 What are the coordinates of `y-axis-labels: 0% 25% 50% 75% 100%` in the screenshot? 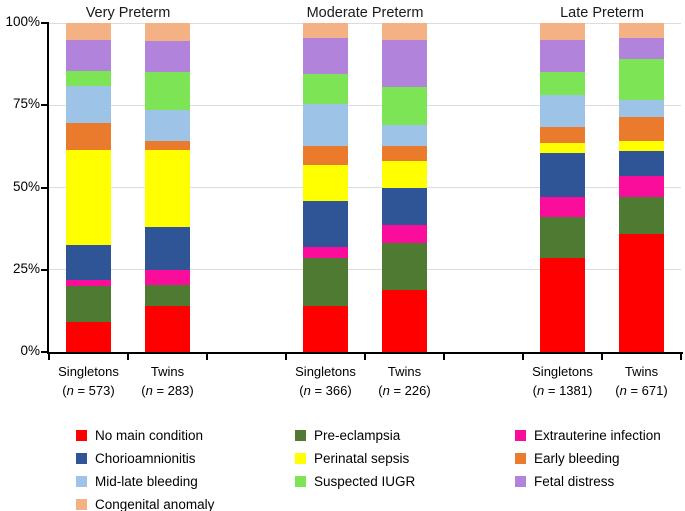 It's located at (20, 255).